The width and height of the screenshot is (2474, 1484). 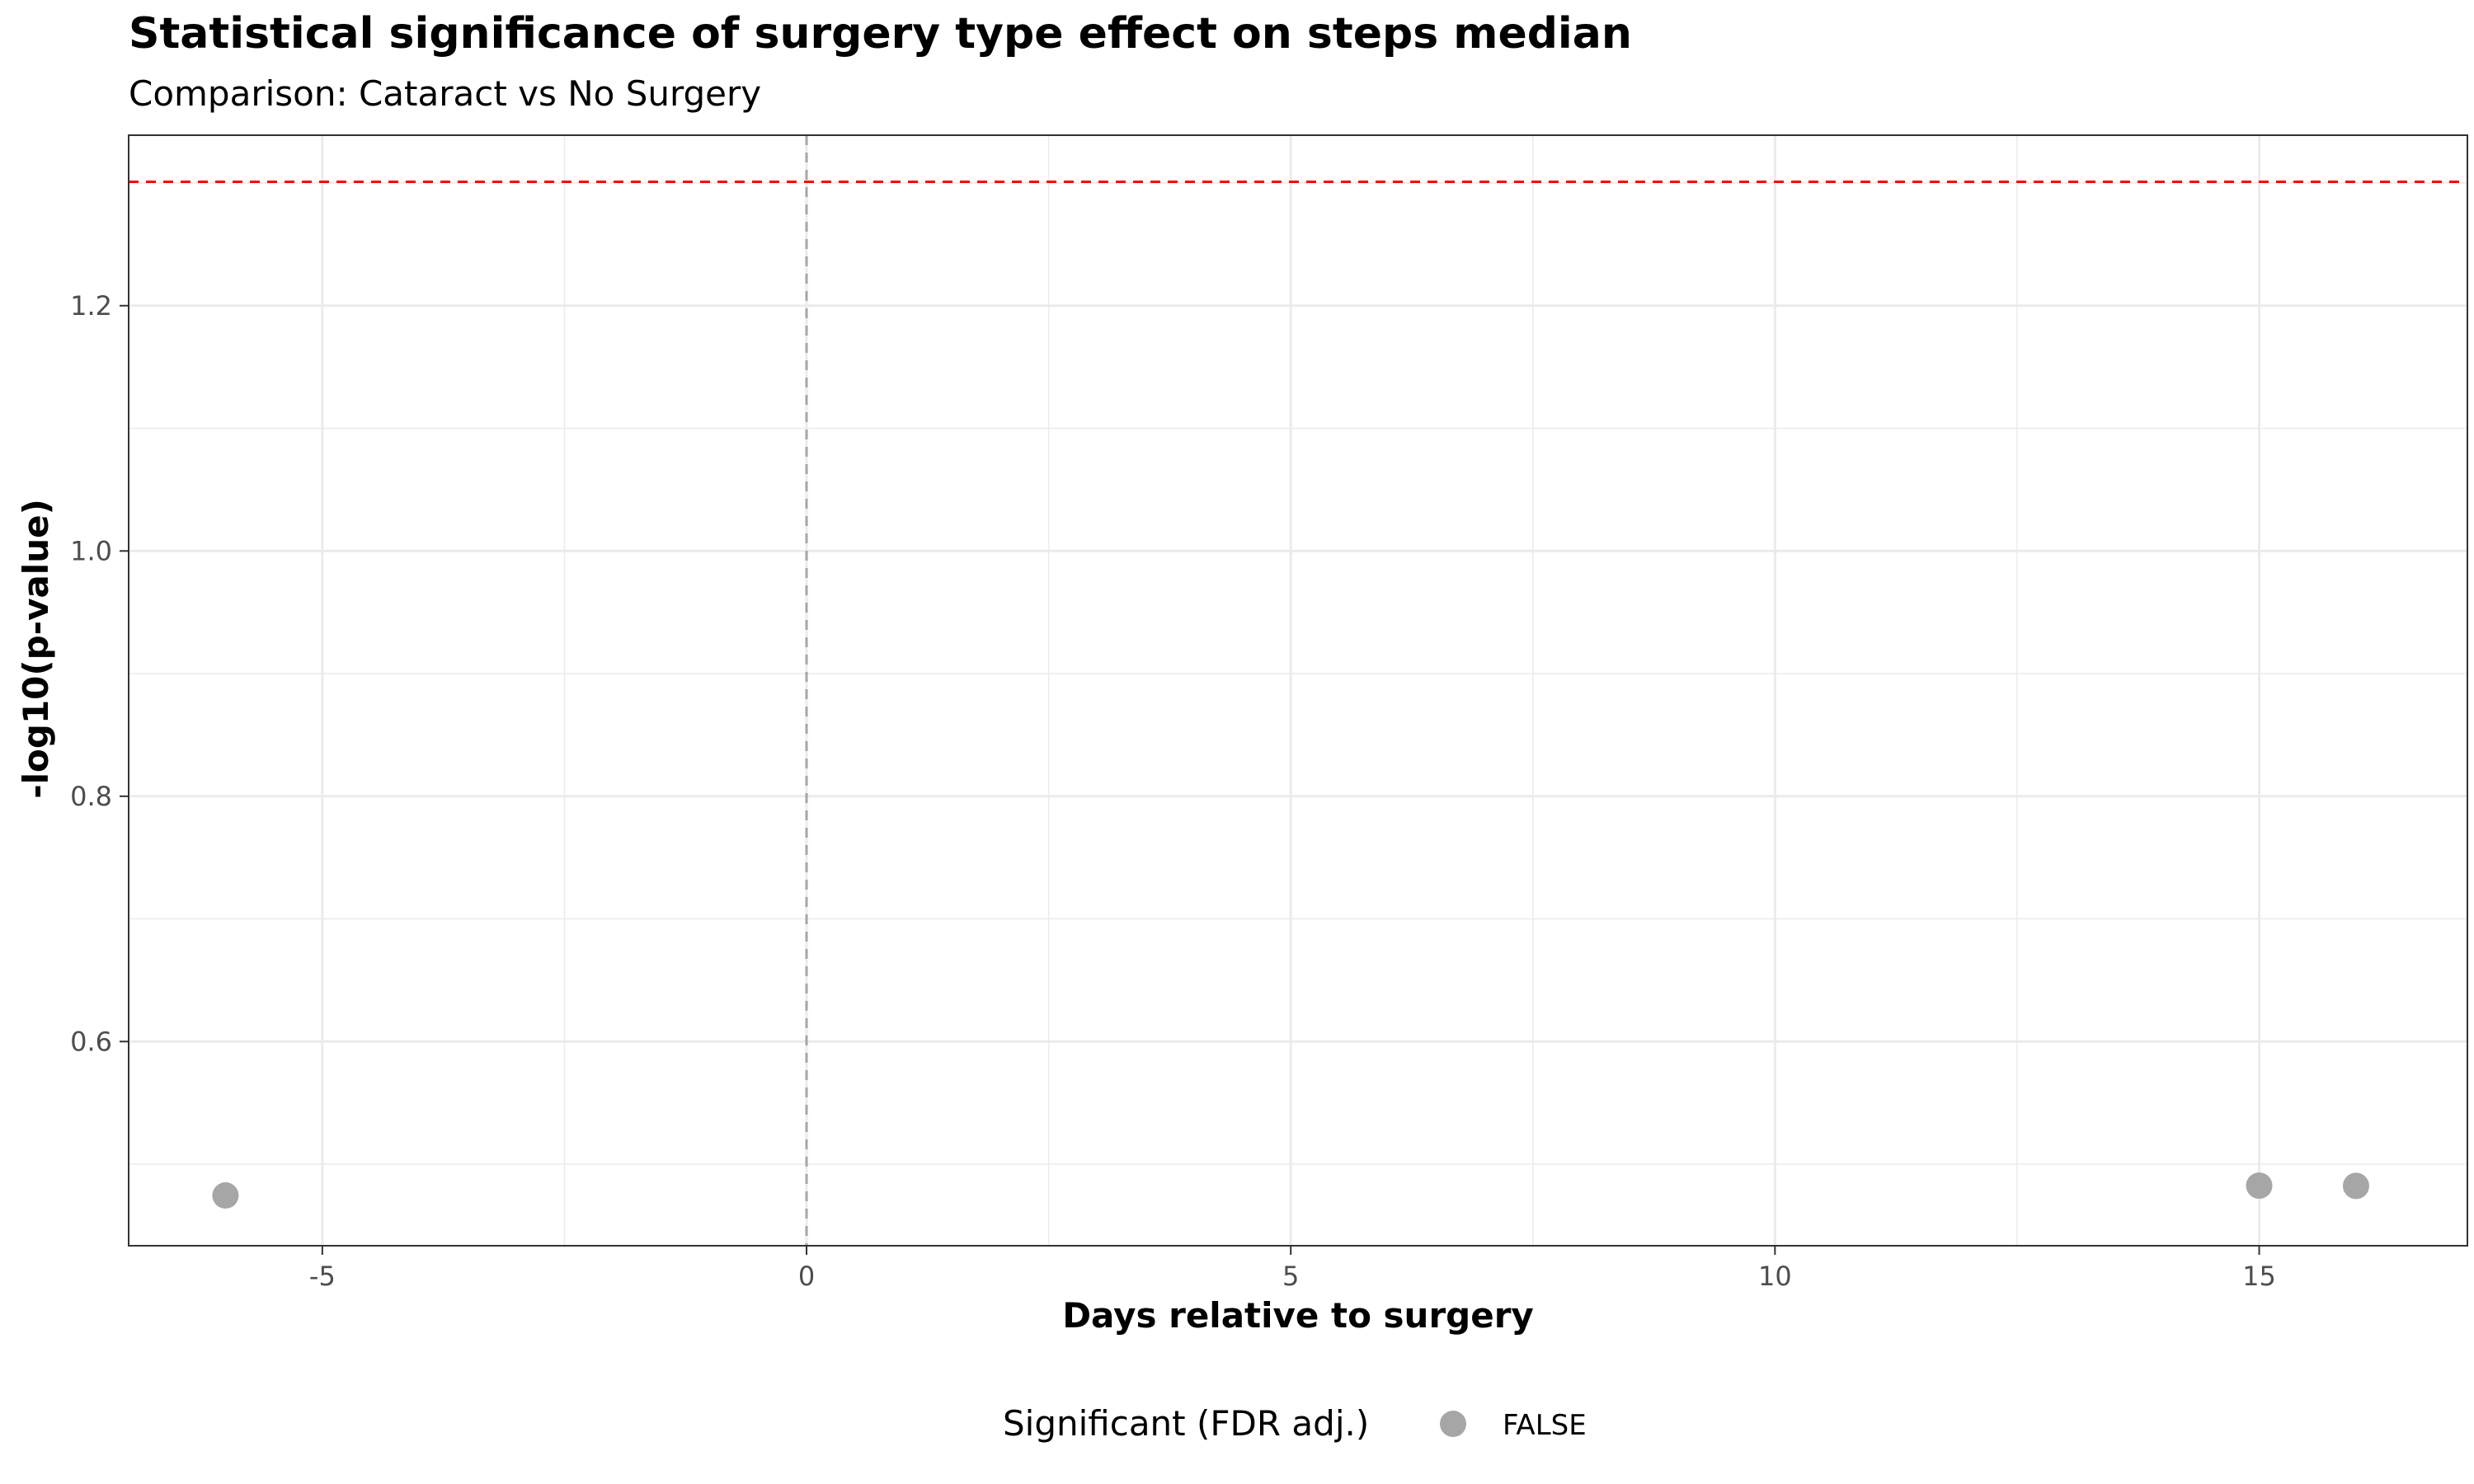 What do you see at coordinates (91, 550) in the screenshot?
I see `y-tick-label: 1.0` at bounding box center [91, 550].